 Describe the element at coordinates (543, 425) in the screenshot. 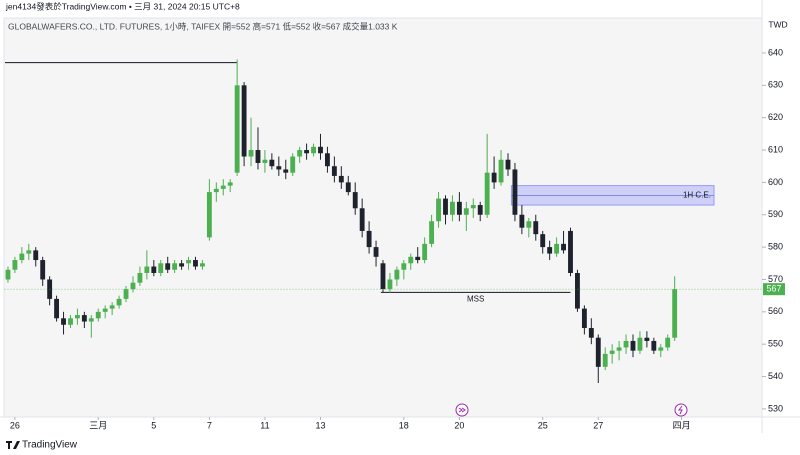

I see `x-tick-label: 25` at that location.